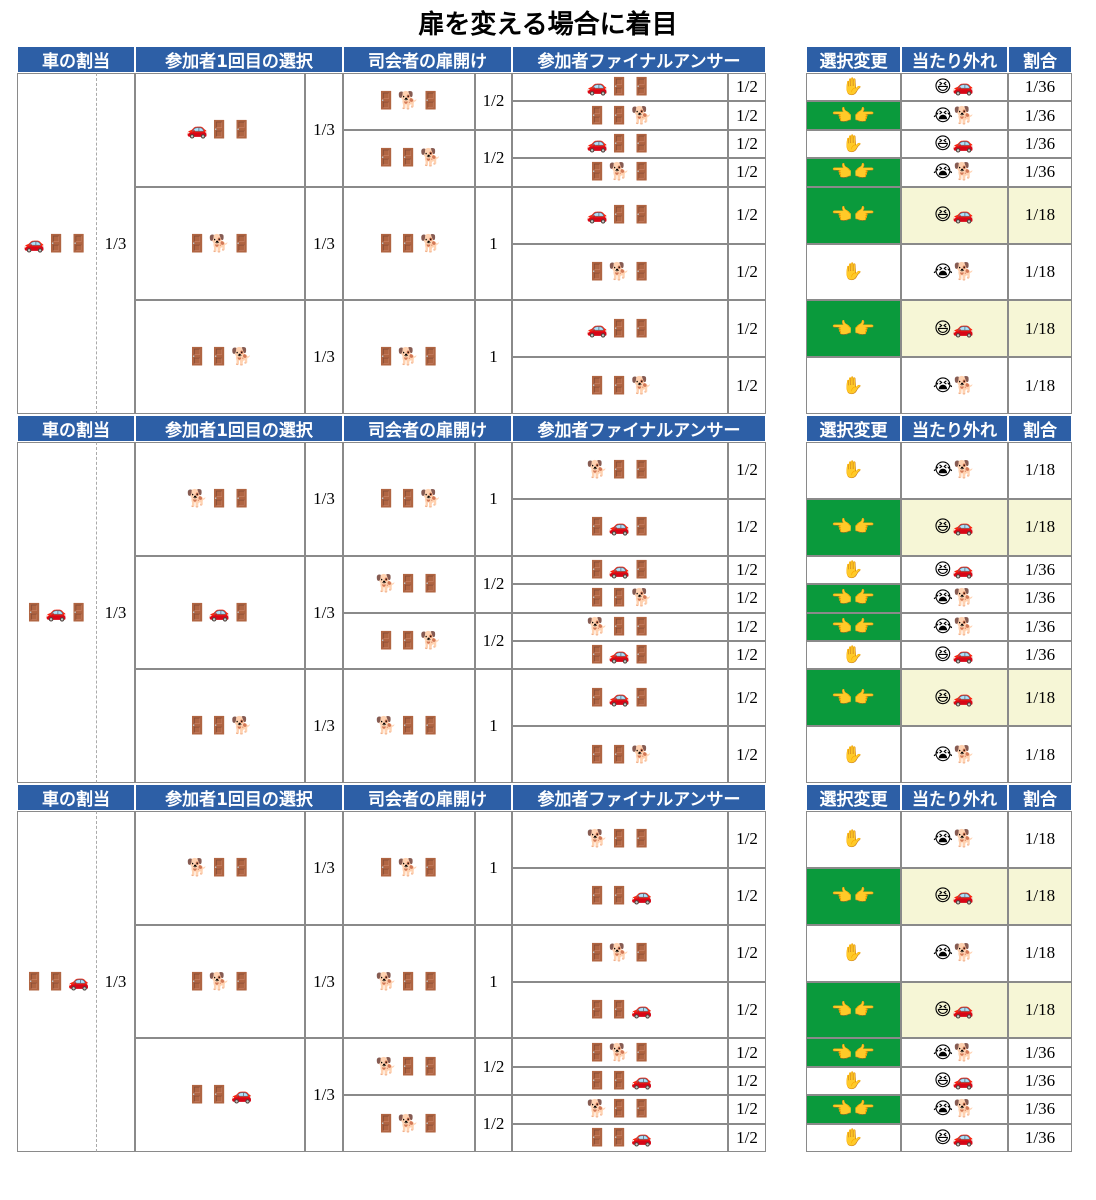 The image size is (1096, 1200). Describe the element at coordinates (220, 130) in the screenshot. I see `first-choice: 🚗🚪🚪` at that location.